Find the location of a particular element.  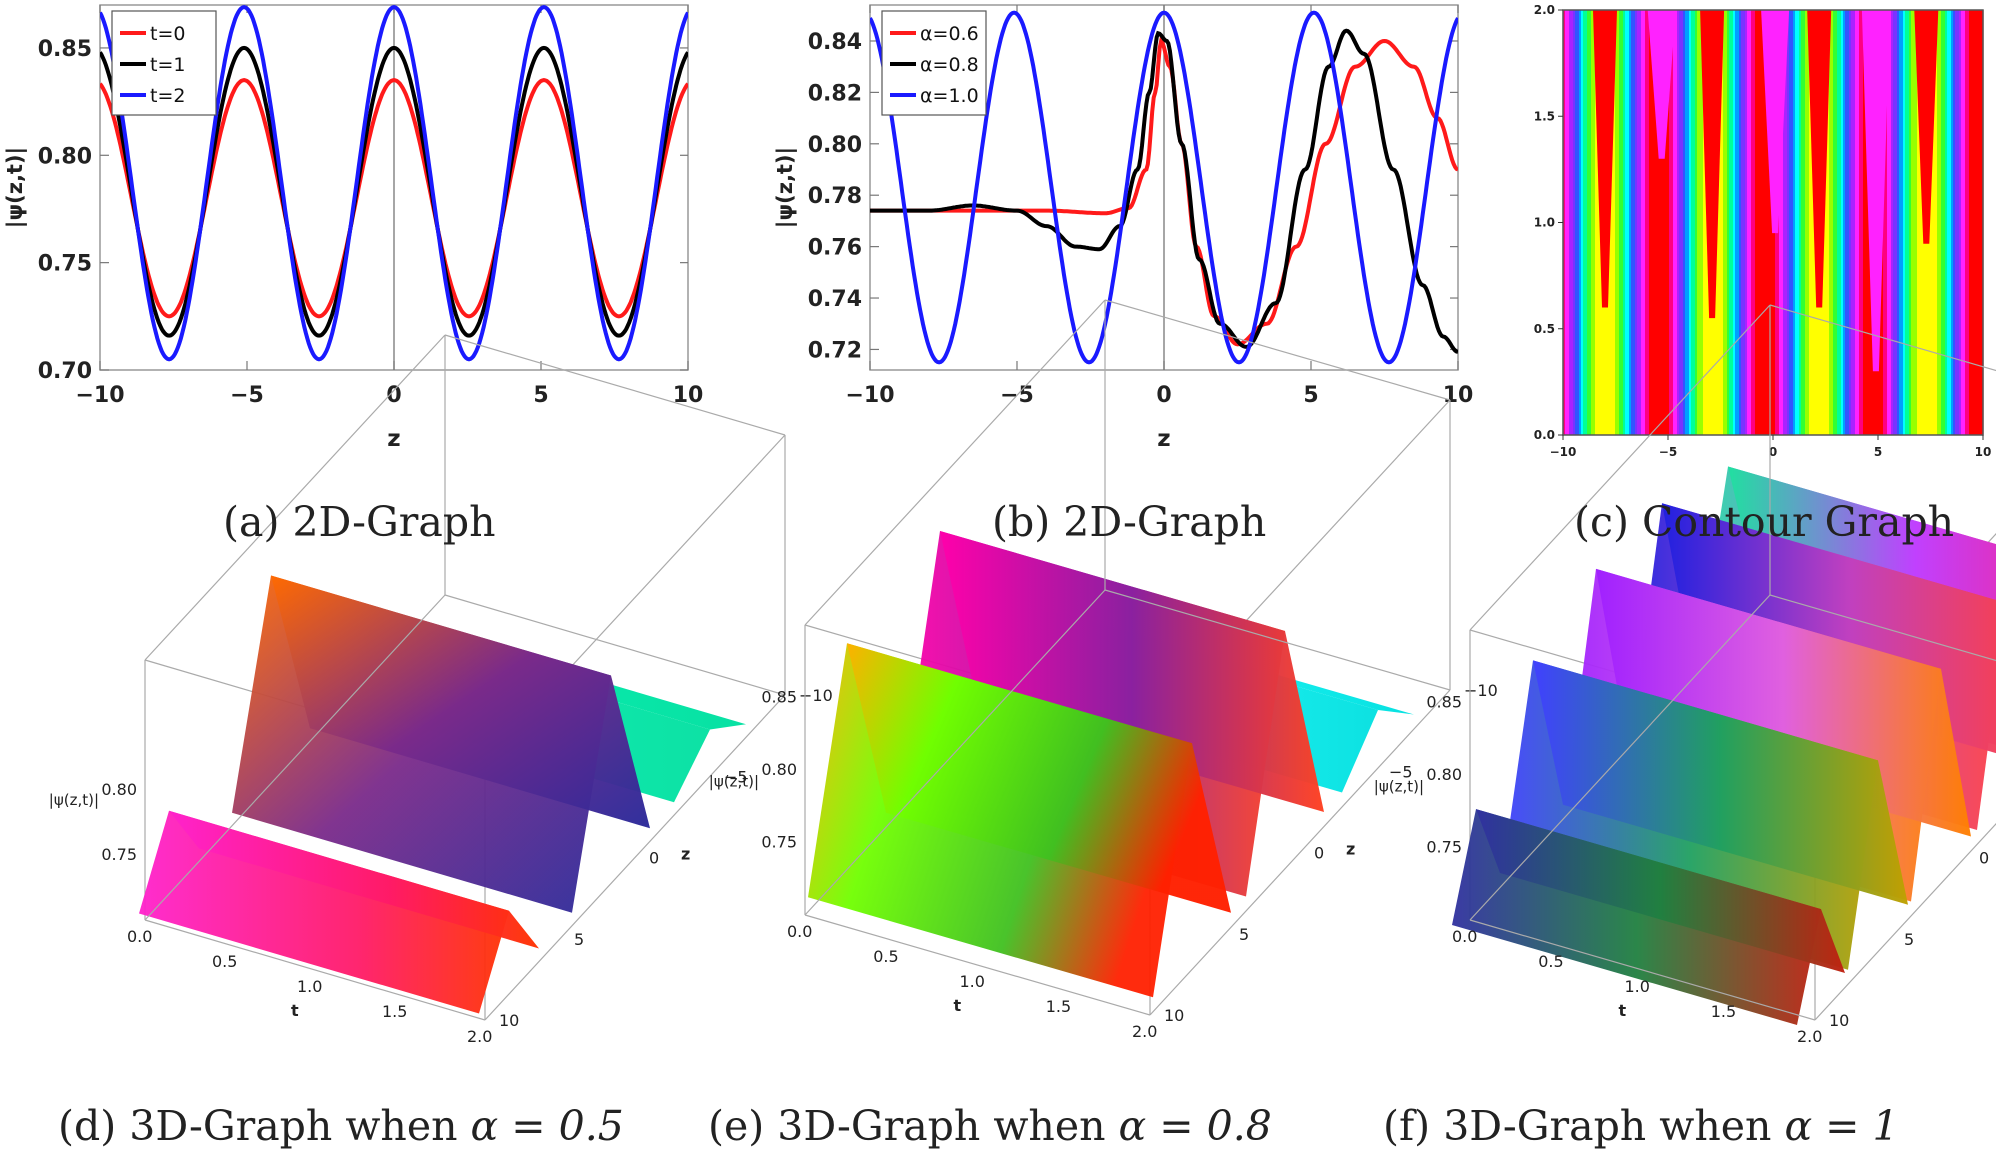

psi-axis-label: |ψ(z,t)| is located at coordinates (1399, 787).